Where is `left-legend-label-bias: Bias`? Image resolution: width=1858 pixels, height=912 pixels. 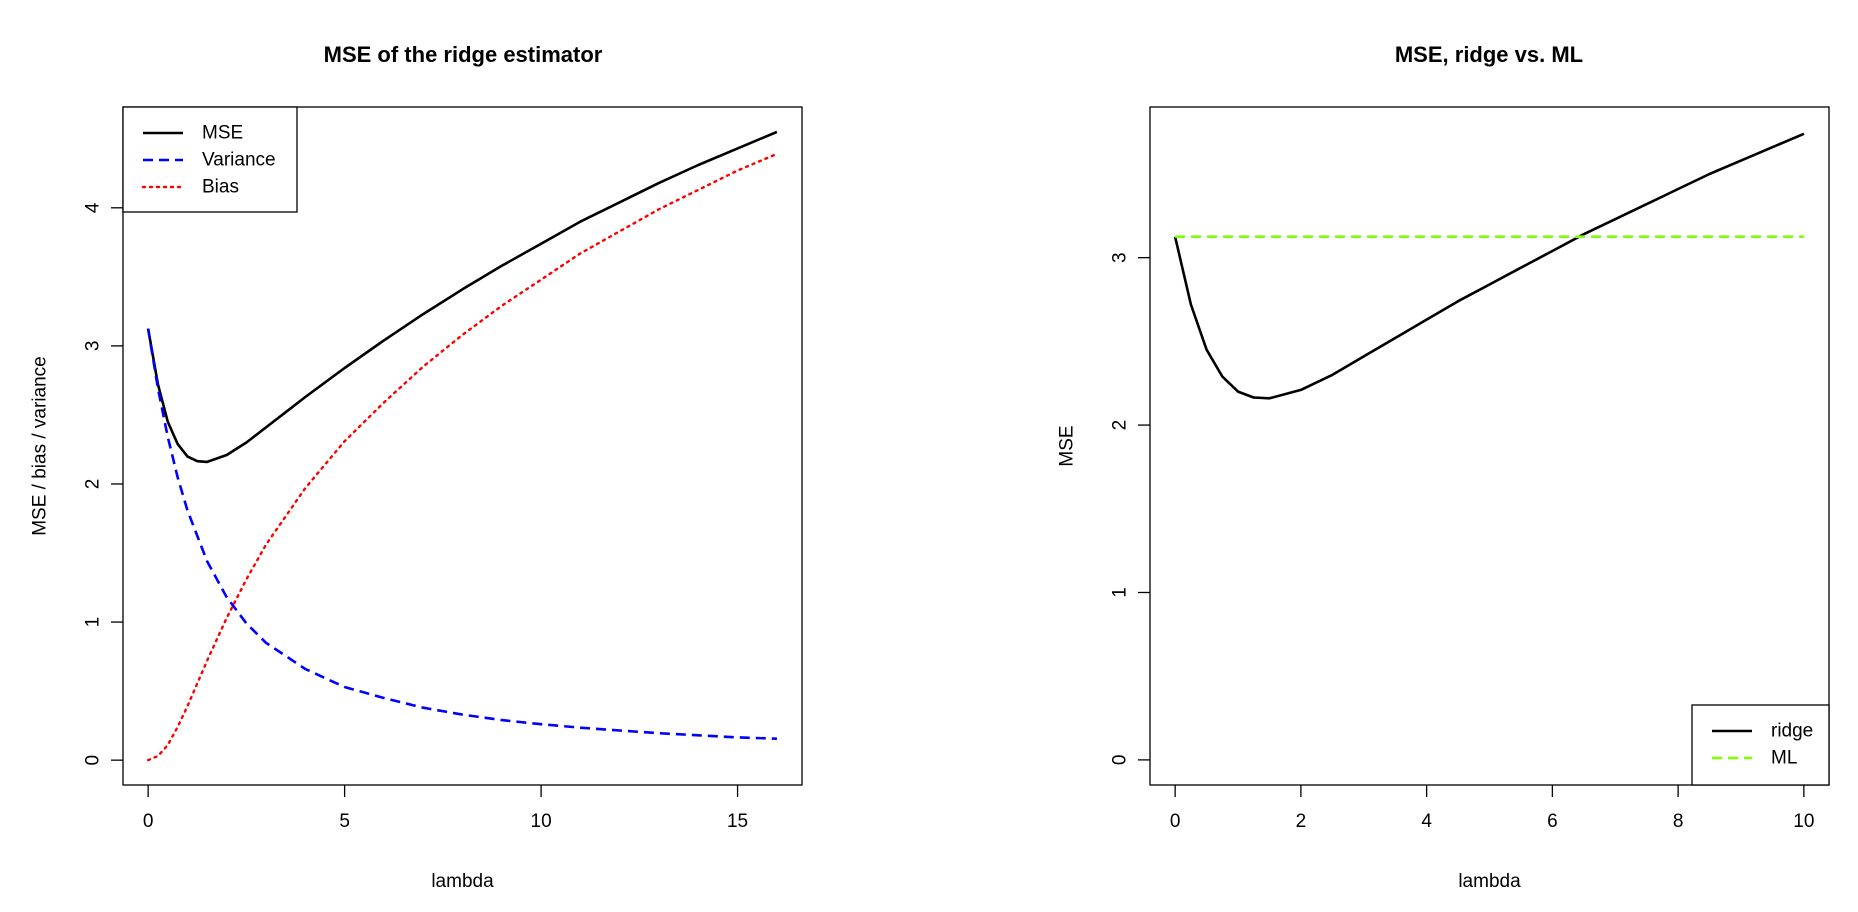
left-legend-label-bias: Bias is located at coordinates (220, 187).